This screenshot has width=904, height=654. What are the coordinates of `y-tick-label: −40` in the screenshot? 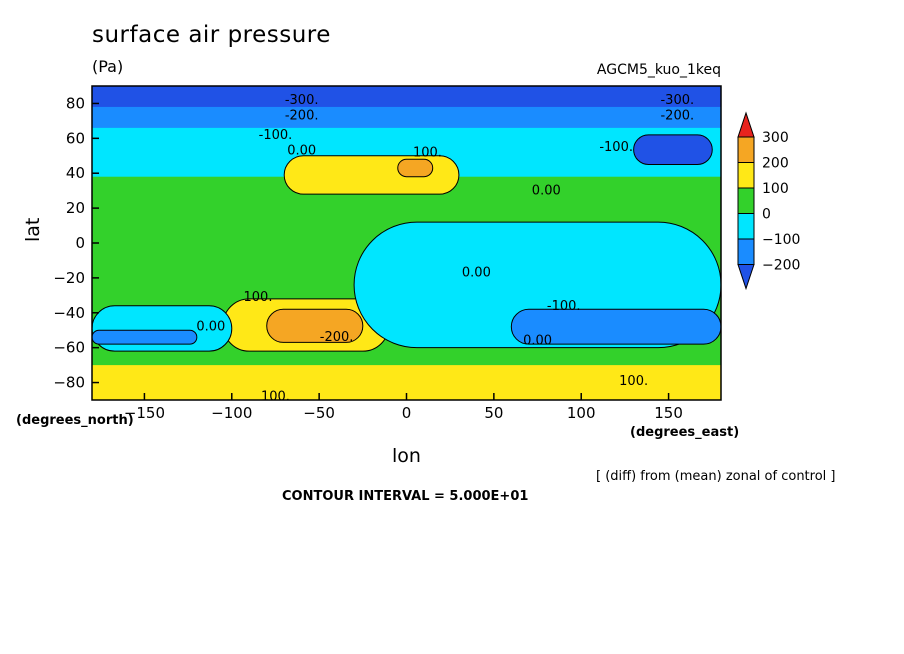 It's located at (69, 313).